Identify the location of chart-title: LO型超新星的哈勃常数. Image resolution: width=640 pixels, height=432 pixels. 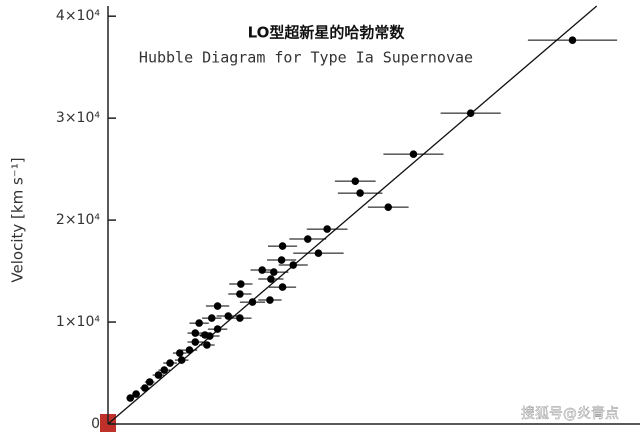
(327, 33).